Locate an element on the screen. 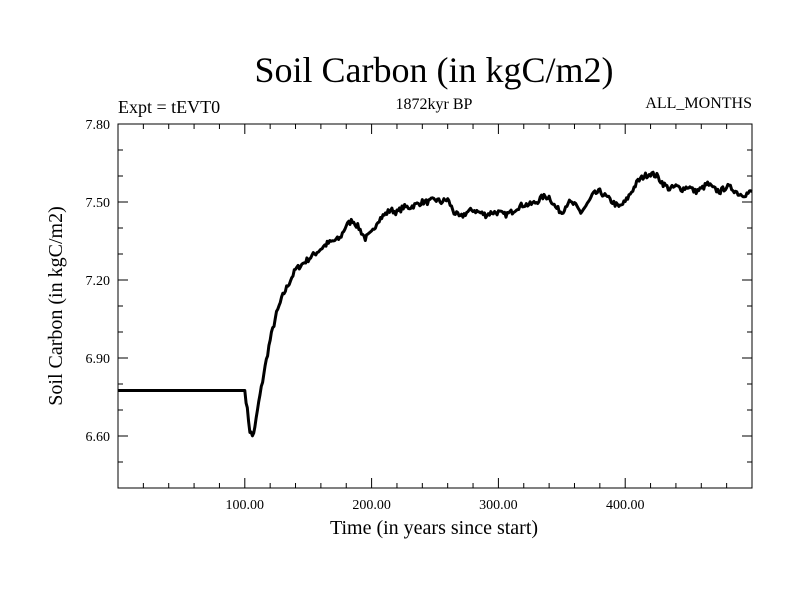  y-tick-label: 7.80 is located at coordinates (98, 125).